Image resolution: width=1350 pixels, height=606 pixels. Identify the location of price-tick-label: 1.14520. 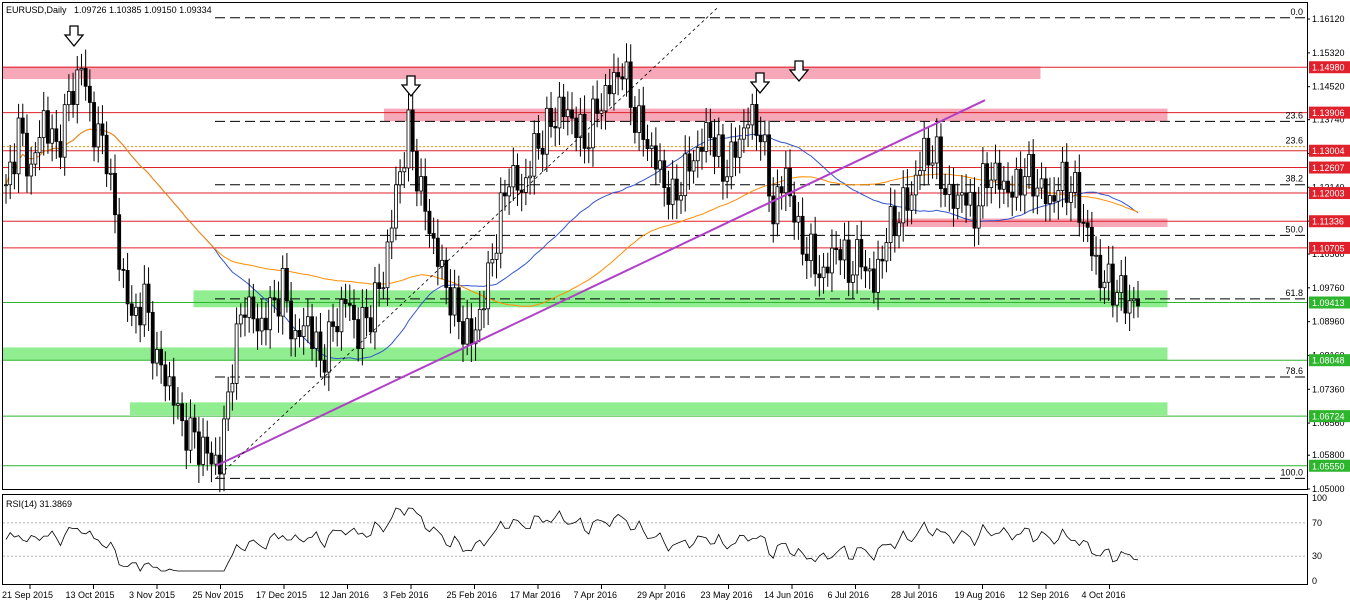
(1328, 87).